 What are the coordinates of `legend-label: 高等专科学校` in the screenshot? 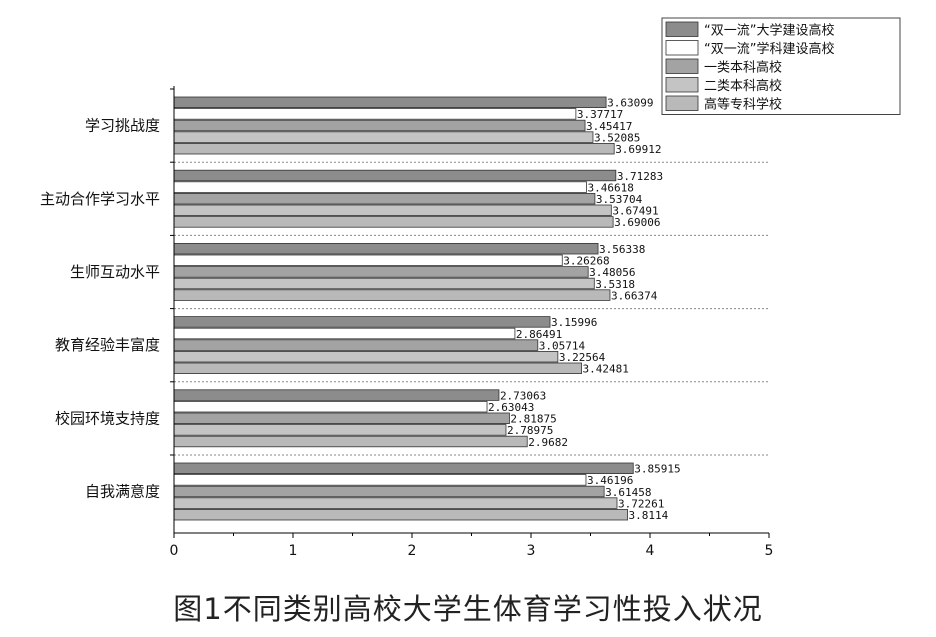 It's located at (743, 105).